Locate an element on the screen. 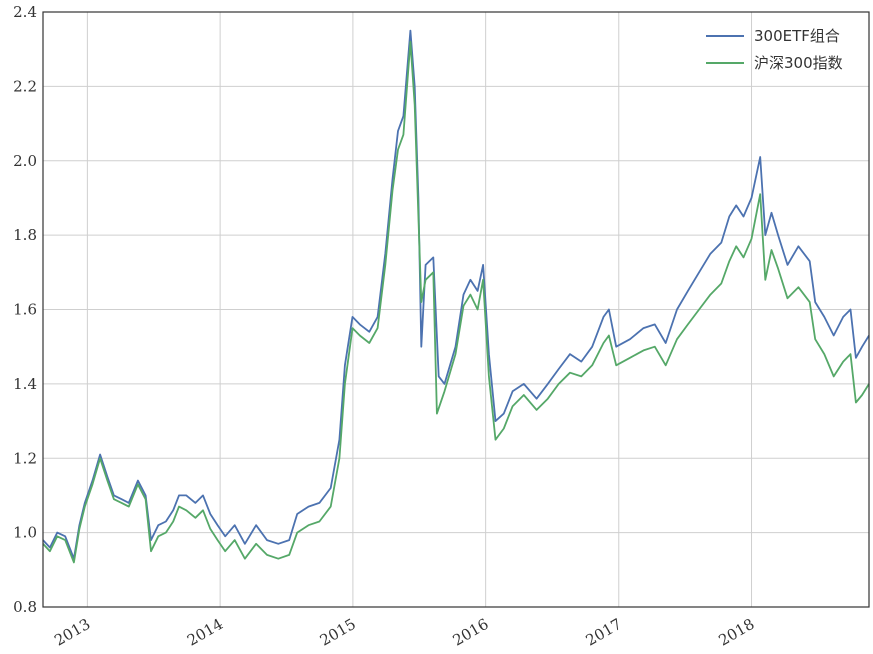 The height and width of the screenshot is (654, 873). y-tick-label: 2.0 is located at coordinates (25, 161).